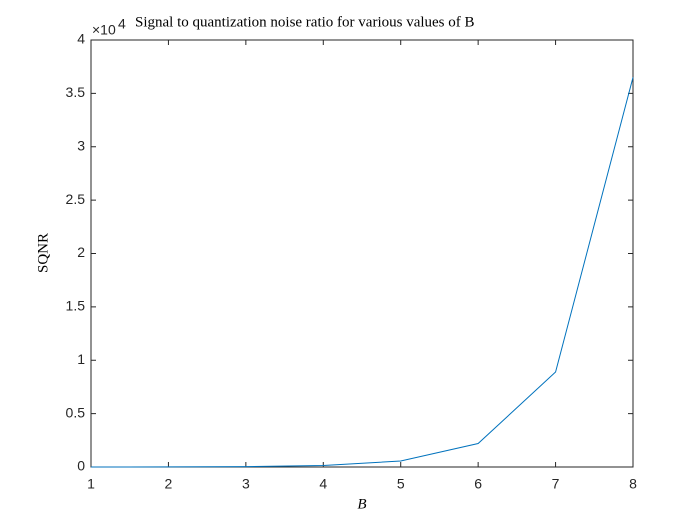  Describe the element at coordinates (91, 484) in the screenshot. I see `x-tick-label: 1` at that location.